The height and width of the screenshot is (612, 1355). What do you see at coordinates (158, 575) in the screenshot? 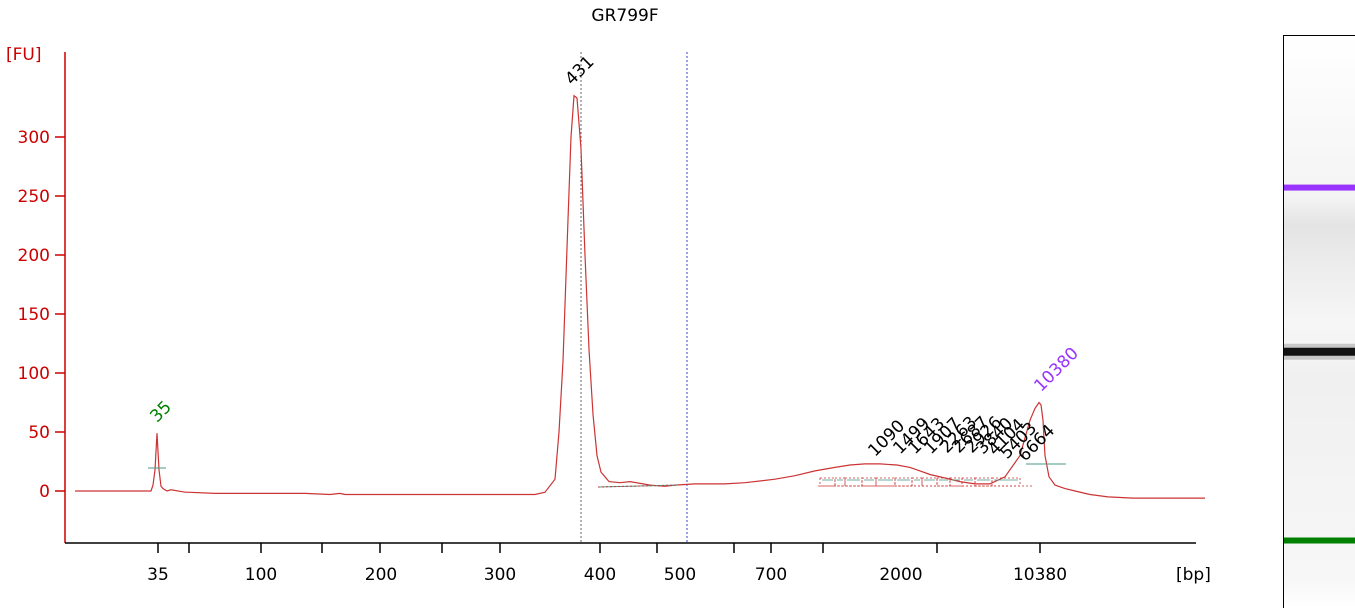
I see `x-tick-label: 35` at bounding box center [158, 575].